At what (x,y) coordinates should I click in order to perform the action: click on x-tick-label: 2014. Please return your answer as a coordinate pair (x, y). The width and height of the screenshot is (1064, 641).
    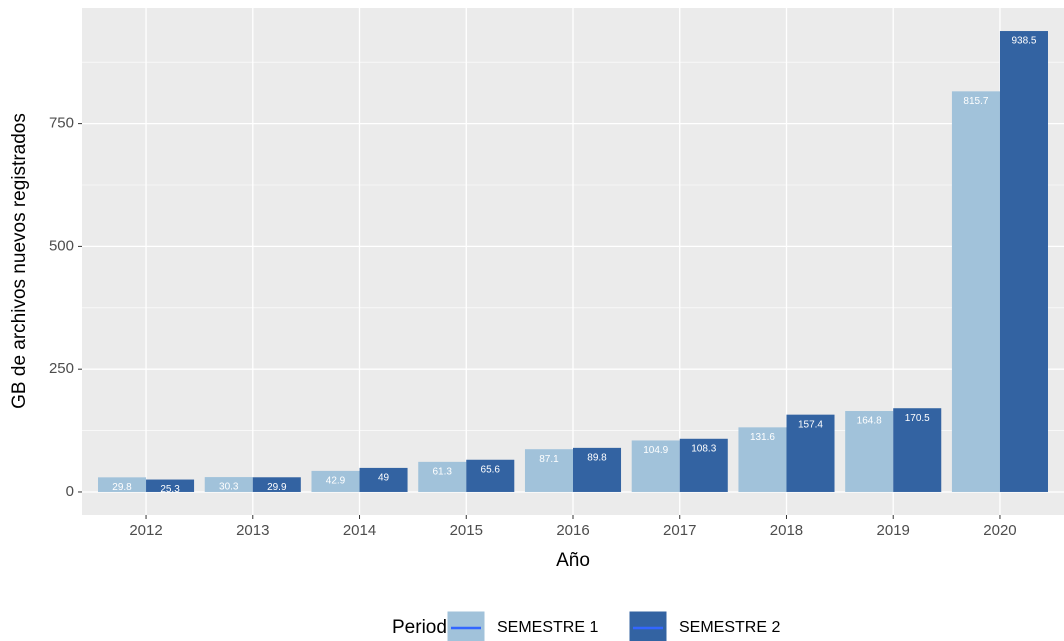
    Looking at the image, I should click on (359, 530).